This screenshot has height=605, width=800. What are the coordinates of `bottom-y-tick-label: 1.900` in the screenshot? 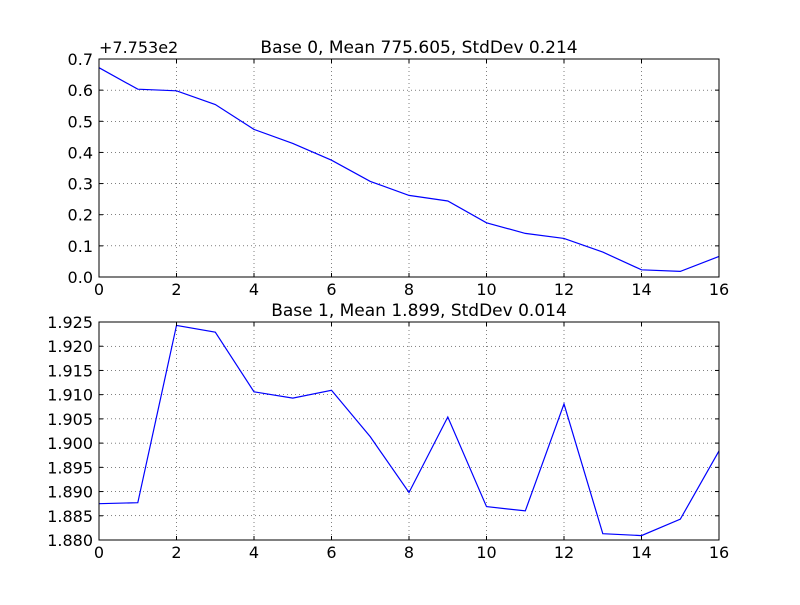 It's located at (70, 443).